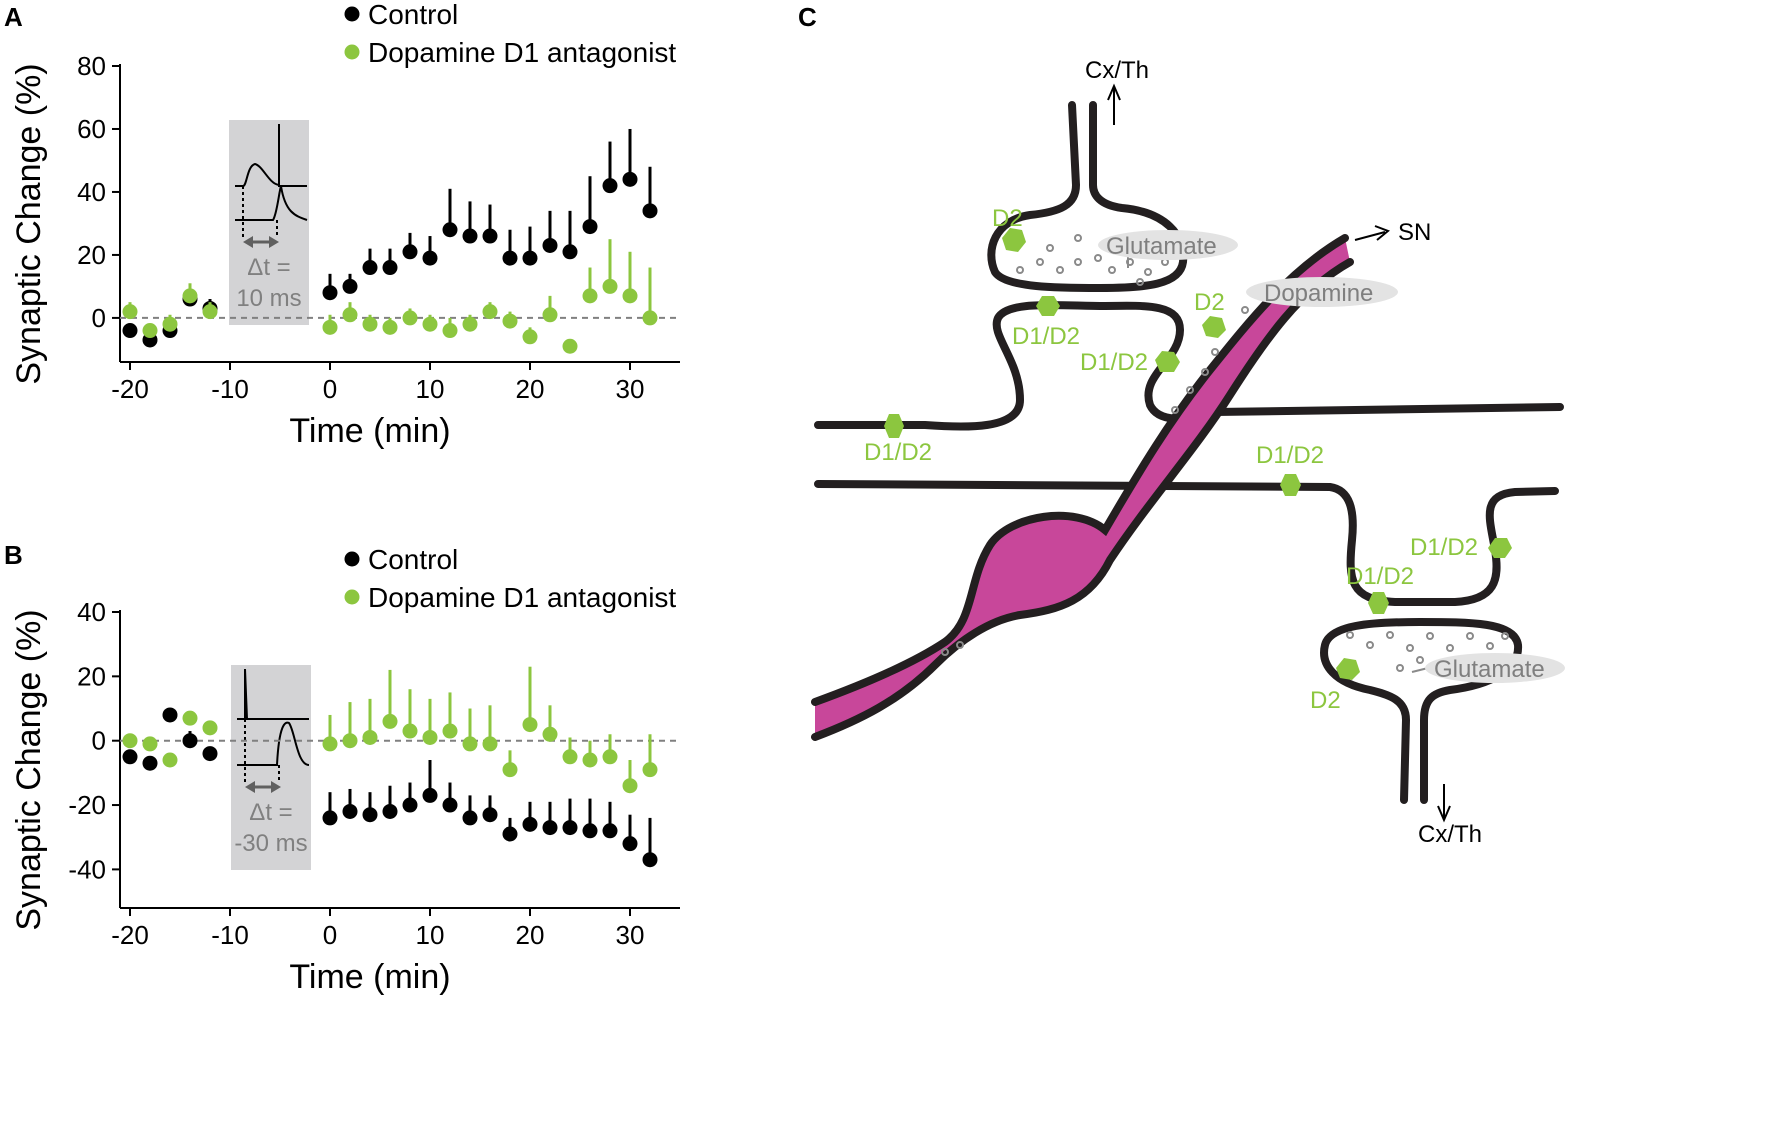 The width and height of the screenshot is (1772, 1129). Describe the element at coordinates (1214, 327) in the screenshot. I see `receptor-d2-axon` at that location.